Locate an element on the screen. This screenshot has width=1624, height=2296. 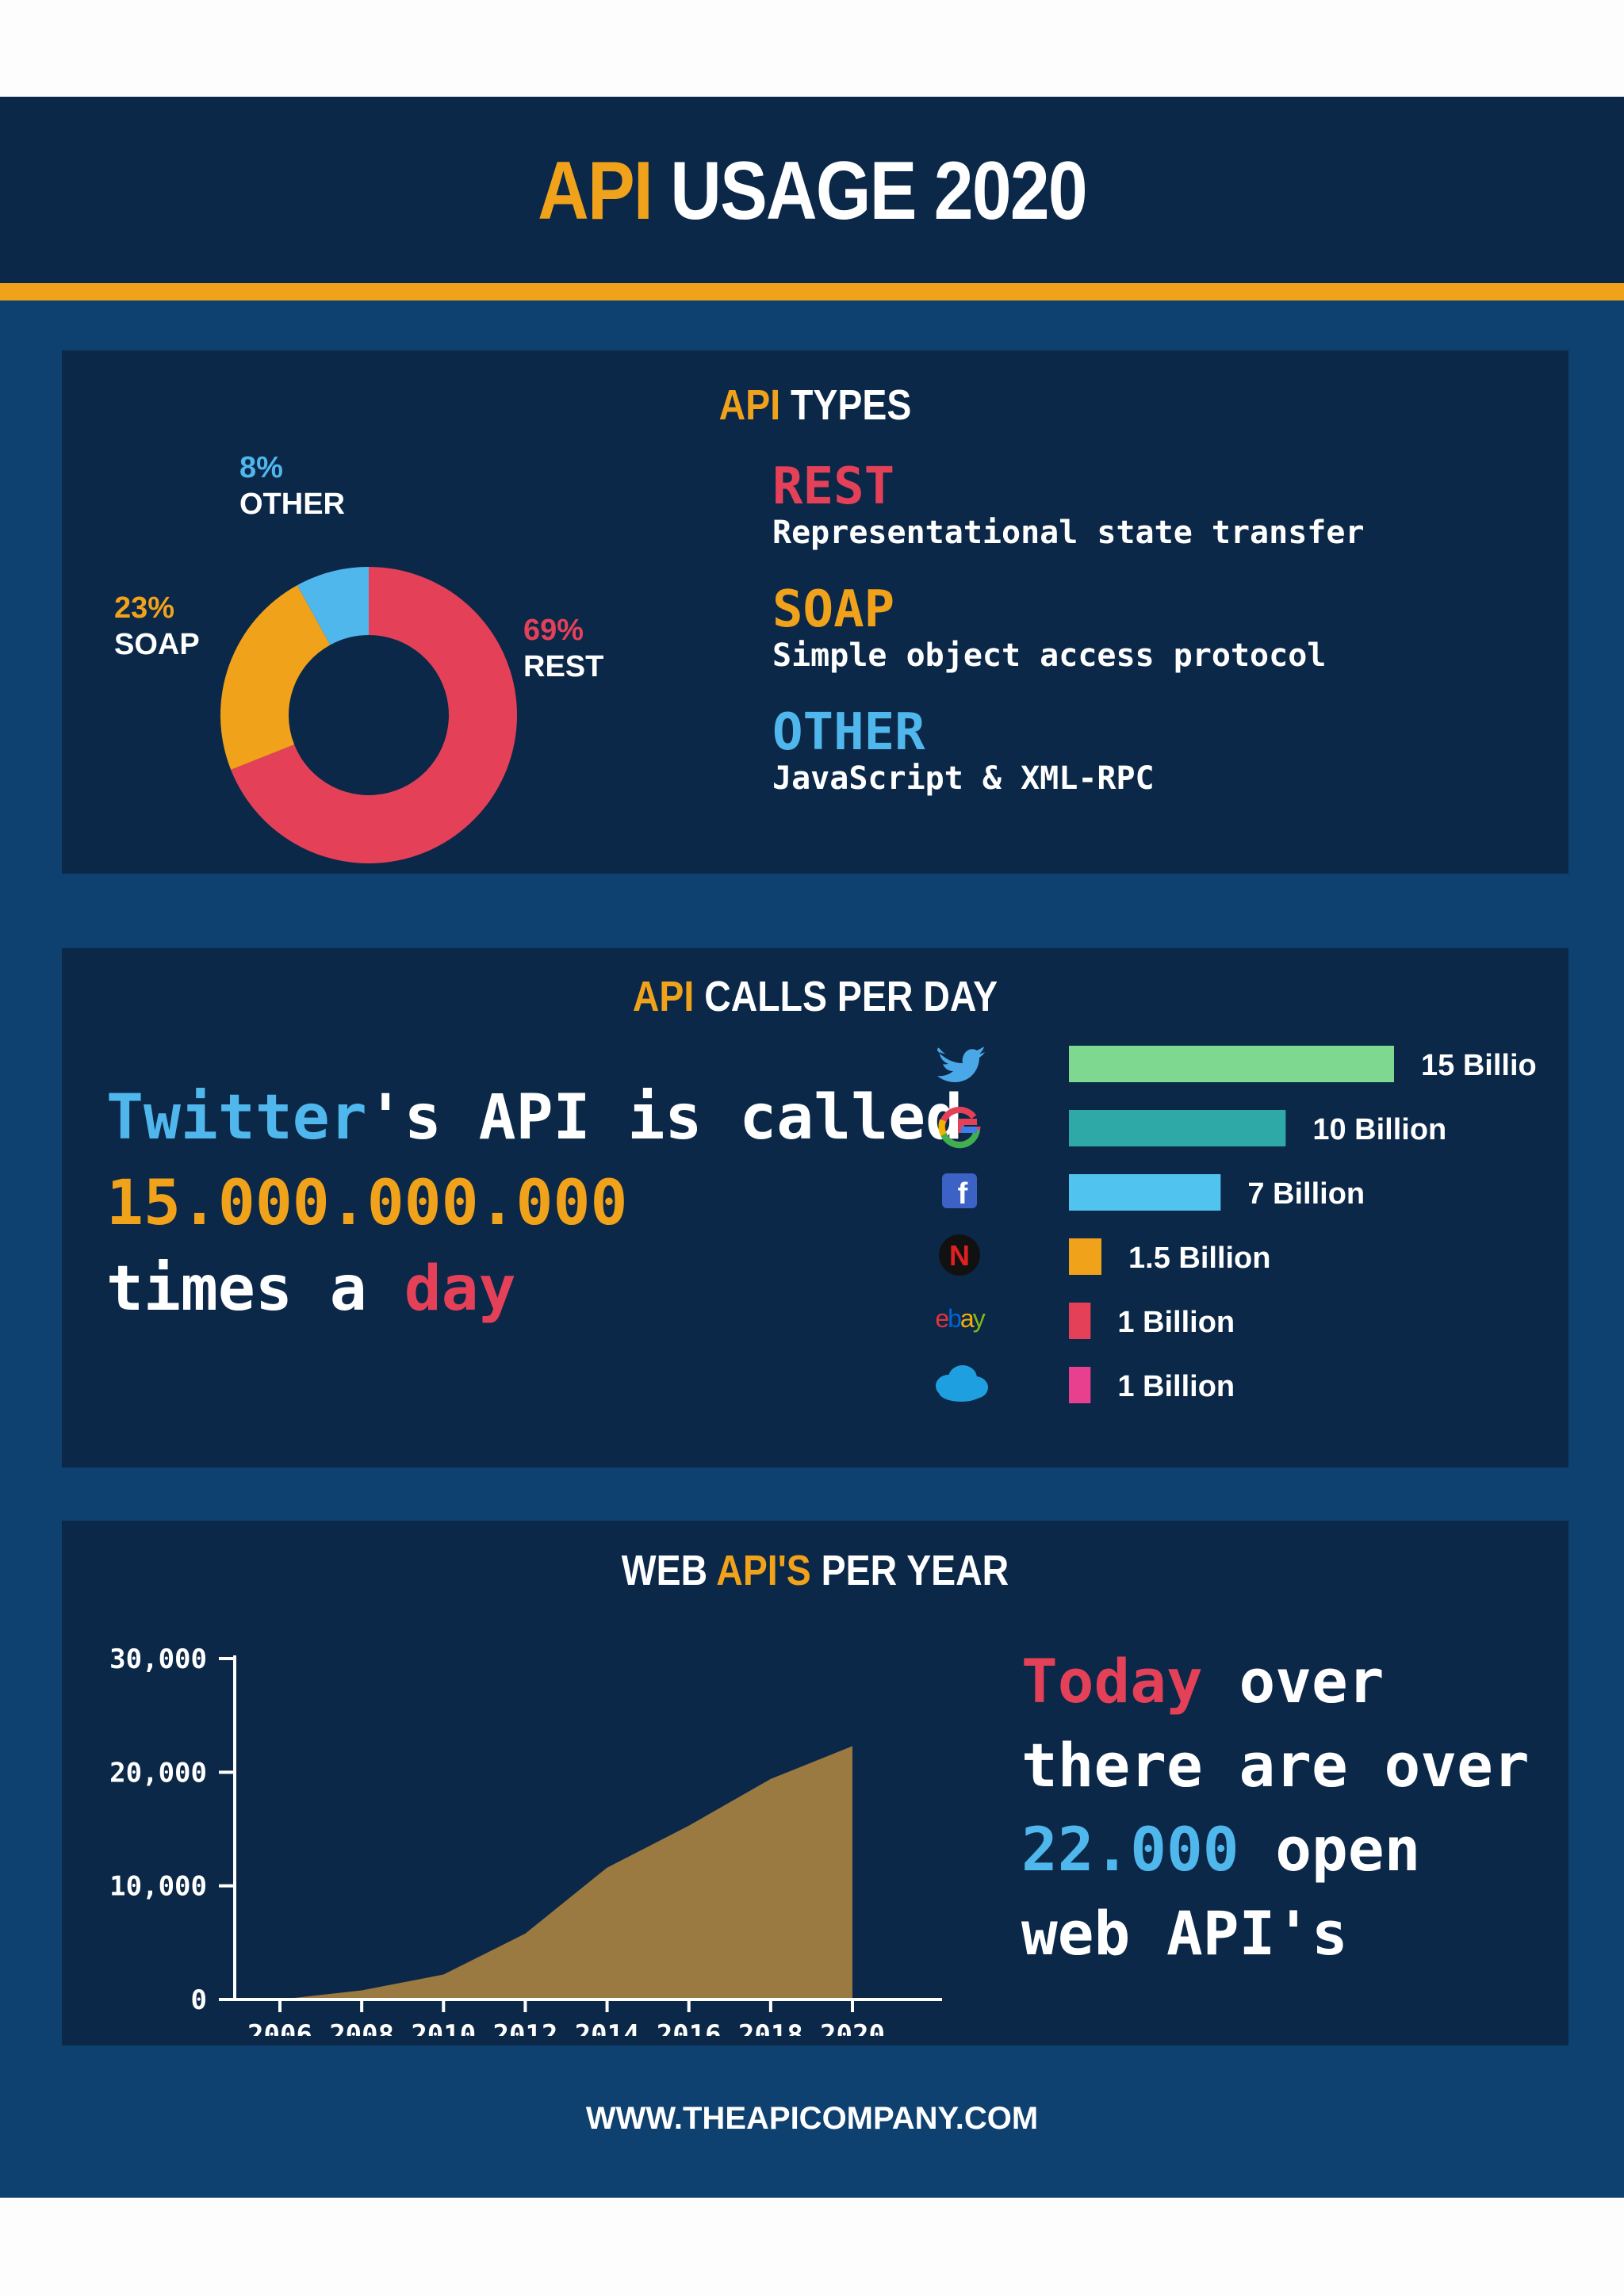
calls-day-word: day is located at coordinates (460, 1289).